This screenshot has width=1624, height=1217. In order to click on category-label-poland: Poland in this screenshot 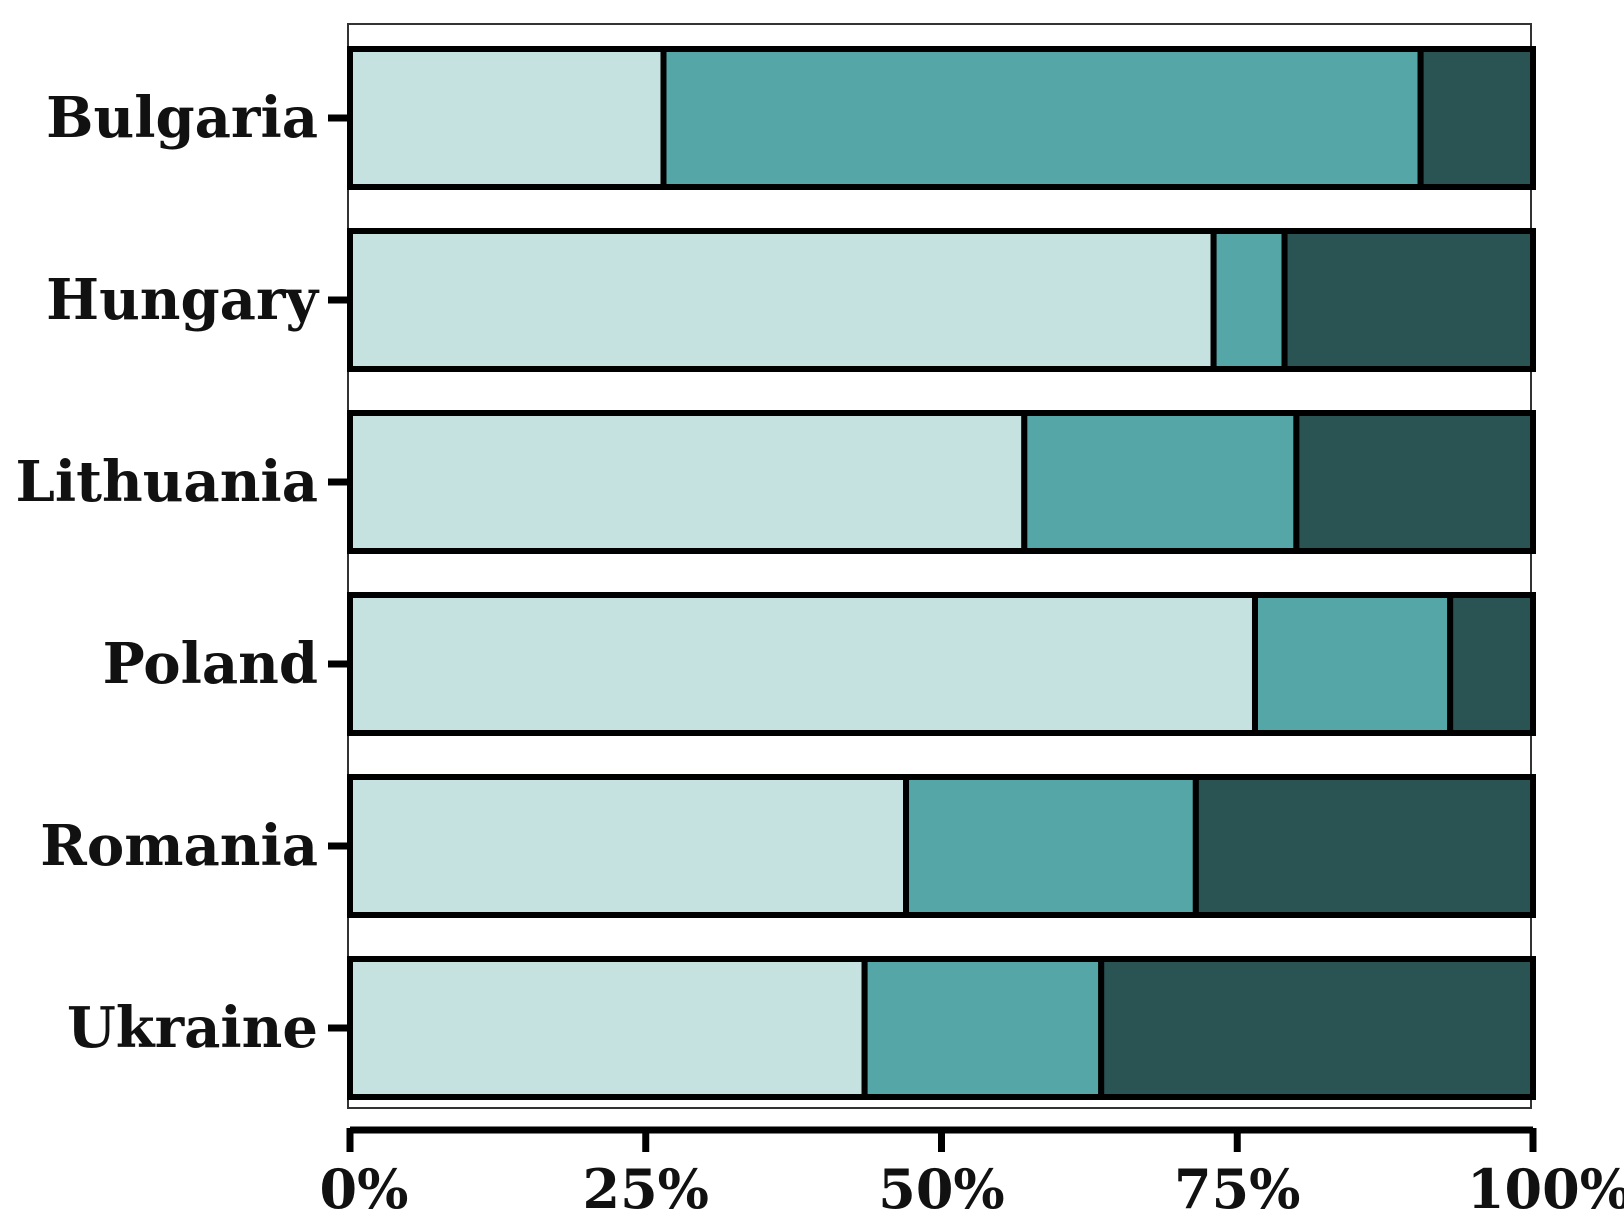, I will do `click(210, 664)`.